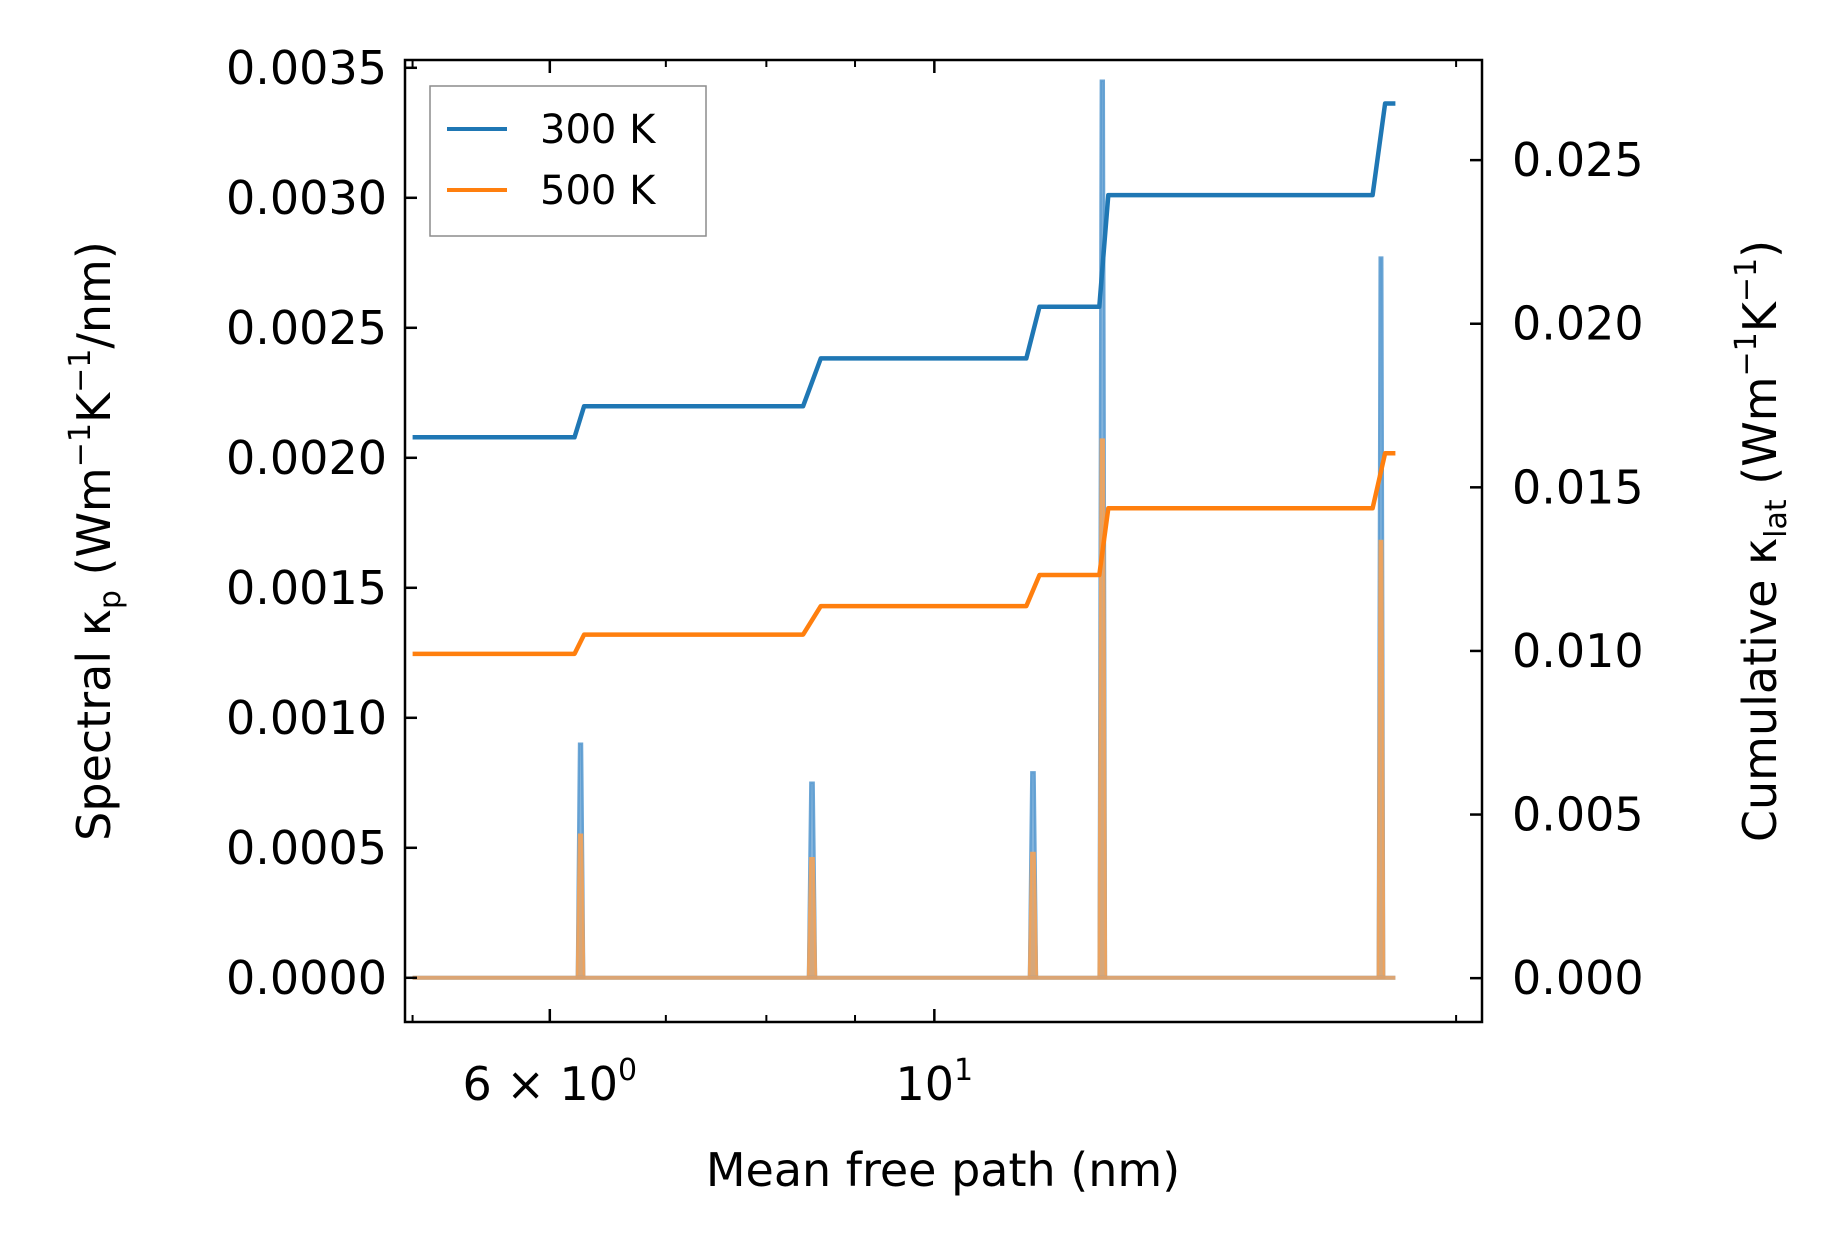 Image resolution: width=1827 pixels, height=1253 pixels. What do you see at coordinates (1578, 815) in the screenshot?
I see `y-tick-label-right: 0.005` at bounding box center [1578, 815].